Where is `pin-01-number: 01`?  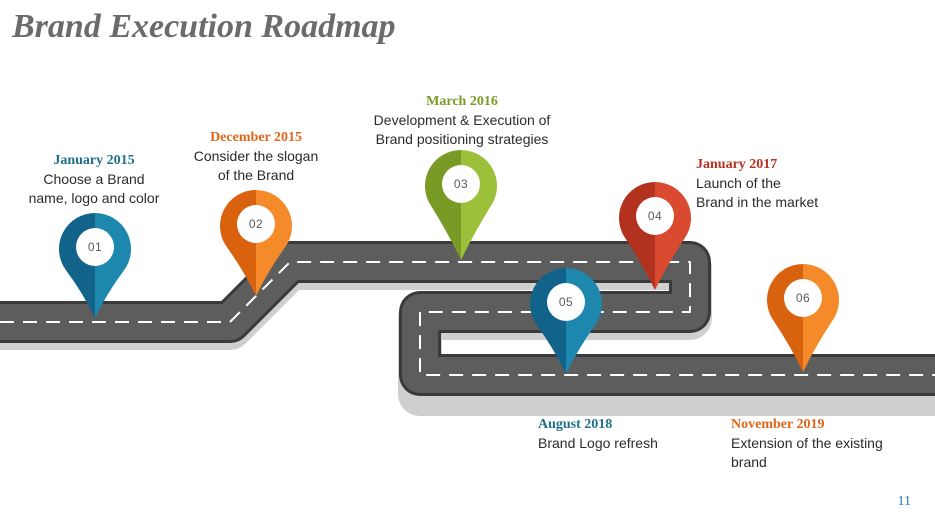
pin-01-number: 01 is located at coordinates (95, 247).